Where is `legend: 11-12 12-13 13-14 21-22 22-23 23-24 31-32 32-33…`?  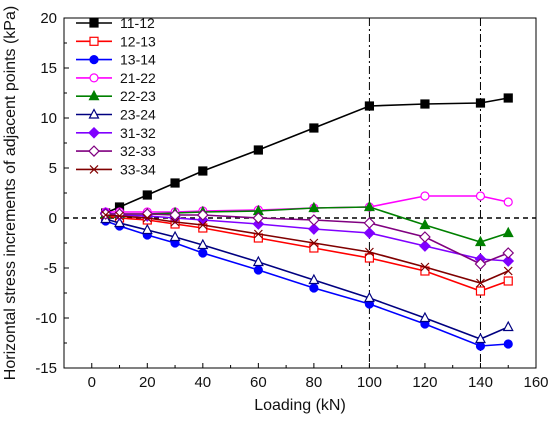 legend: 11-12 12-13 13-14 21-22 22-23 23-24 31-32 32-33… is located at coordinates (116, 96).